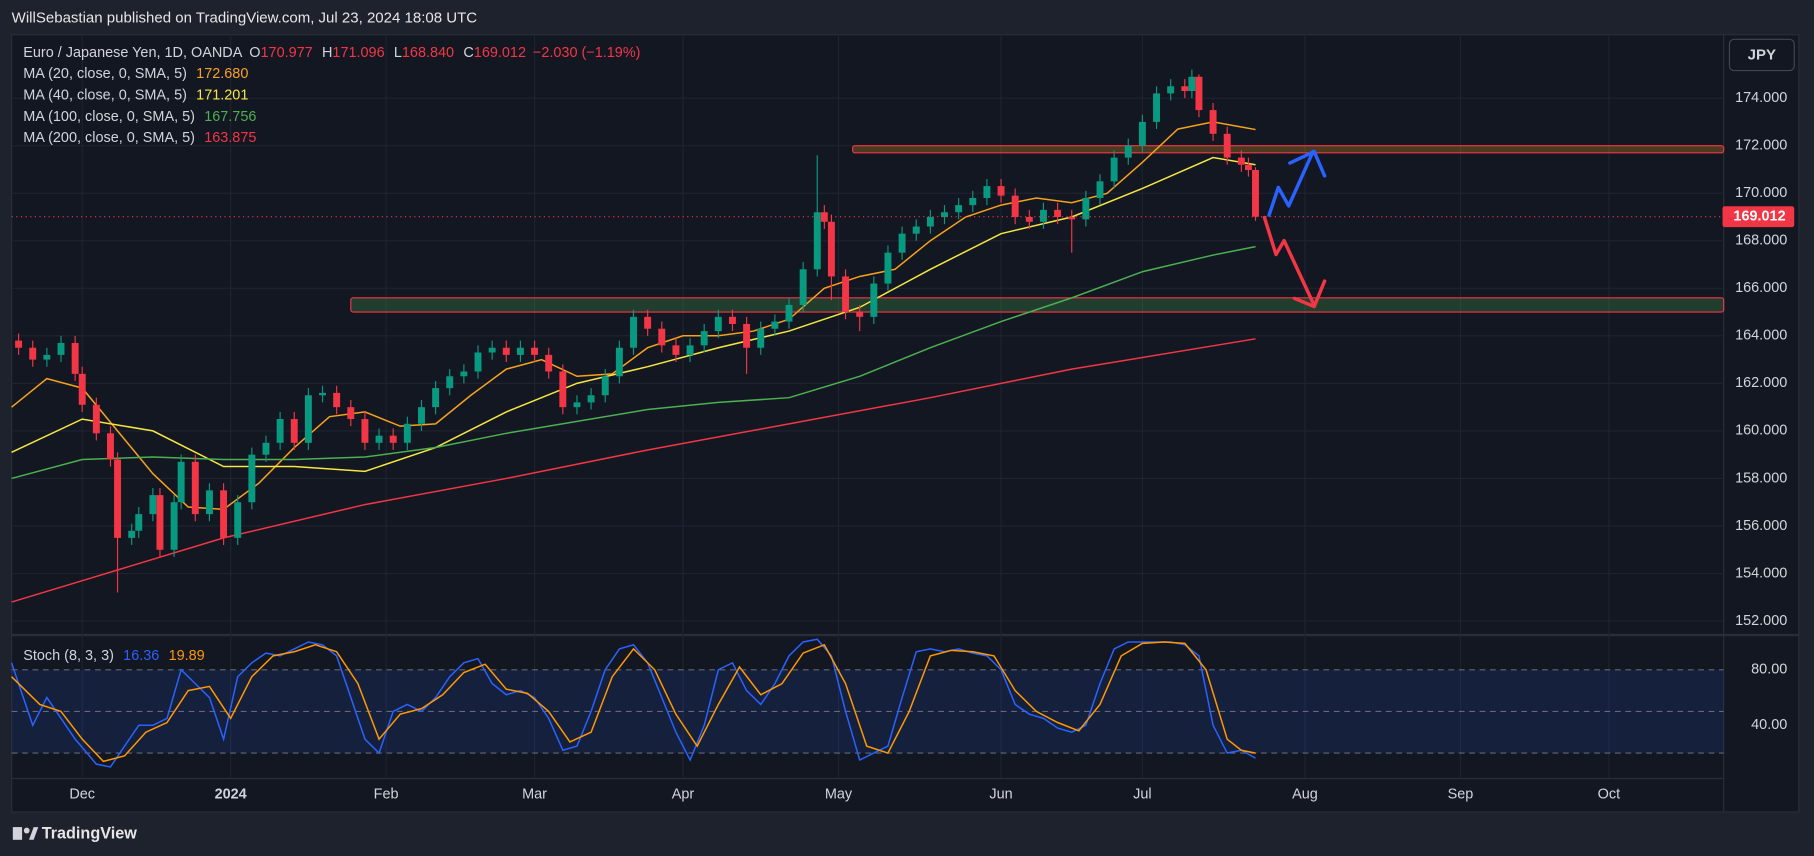  I want to click on symbol-title: Euro / Japanese Yen, 1D, OANDA, so click(132, 53).